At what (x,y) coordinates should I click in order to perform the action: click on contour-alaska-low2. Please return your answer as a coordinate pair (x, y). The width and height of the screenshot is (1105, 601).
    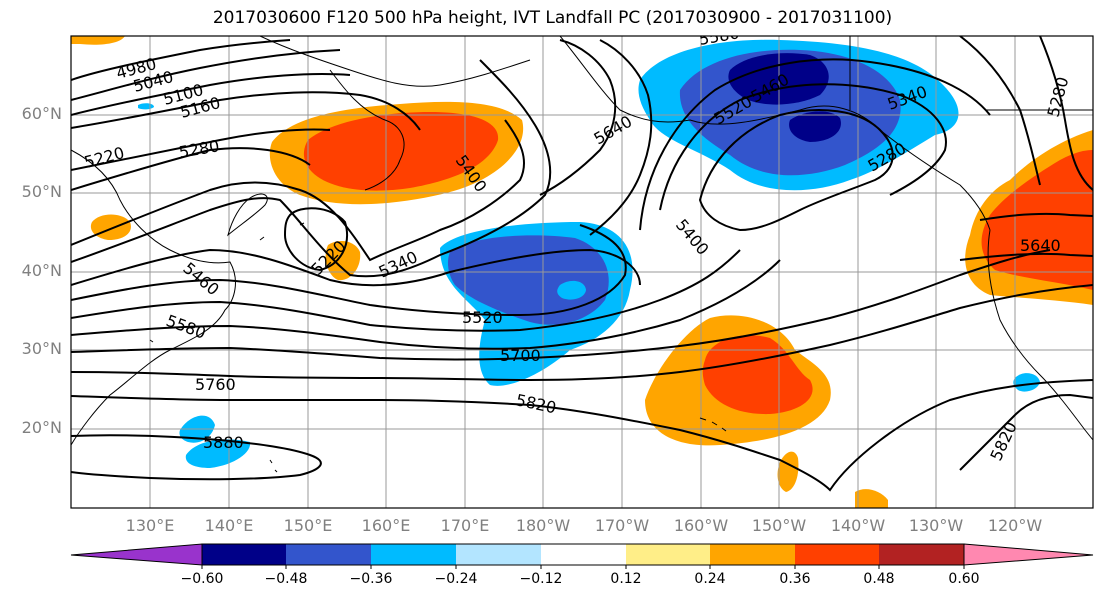
    Looking at the image, I should click on (803, 147).